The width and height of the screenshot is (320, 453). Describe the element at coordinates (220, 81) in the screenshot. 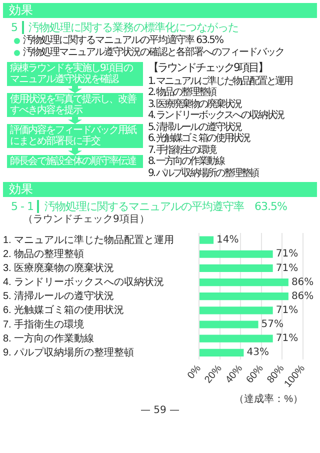

I see `text: 1. マニュアルに準じた物品配置と運用` at that location.